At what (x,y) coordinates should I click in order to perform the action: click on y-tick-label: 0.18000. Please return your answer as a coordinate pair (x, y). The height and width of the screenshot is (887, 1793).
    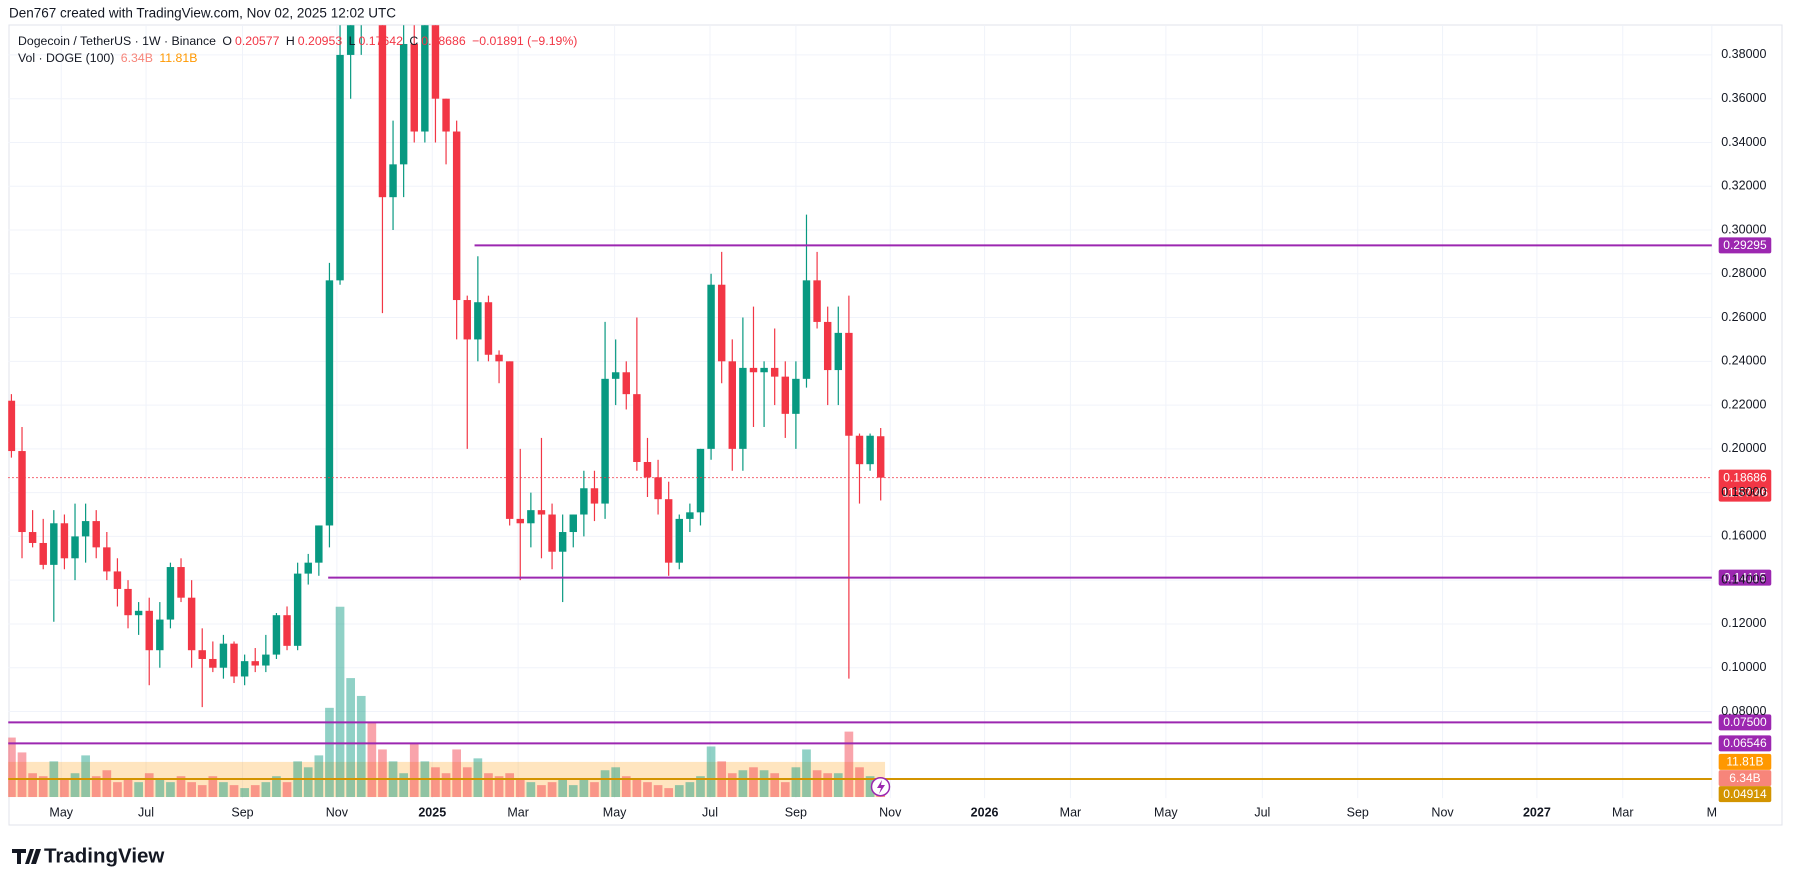
    Looking at the image, I should click on (1743, 492).